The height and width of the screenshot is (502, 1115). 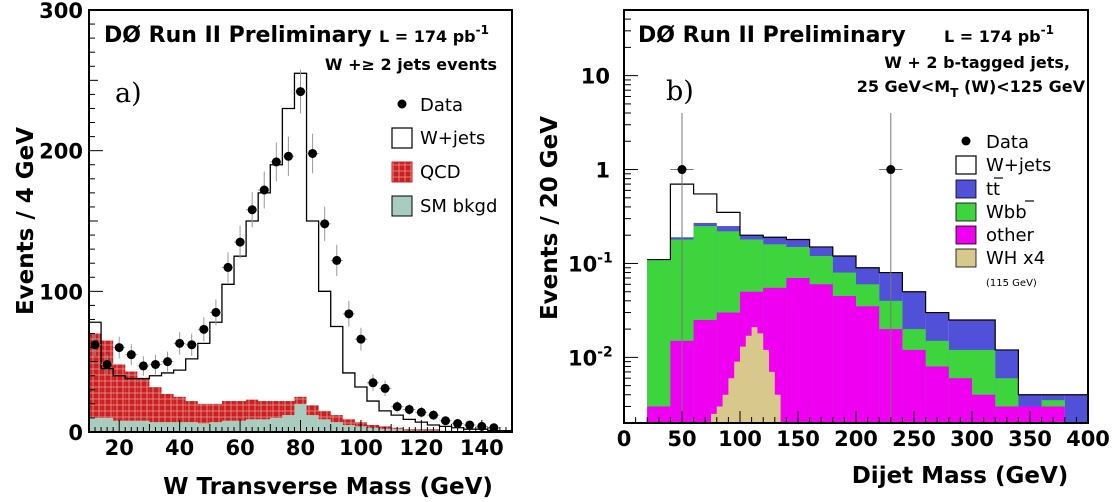 I want to click on wbb-bar, so click(x=659, y=341).